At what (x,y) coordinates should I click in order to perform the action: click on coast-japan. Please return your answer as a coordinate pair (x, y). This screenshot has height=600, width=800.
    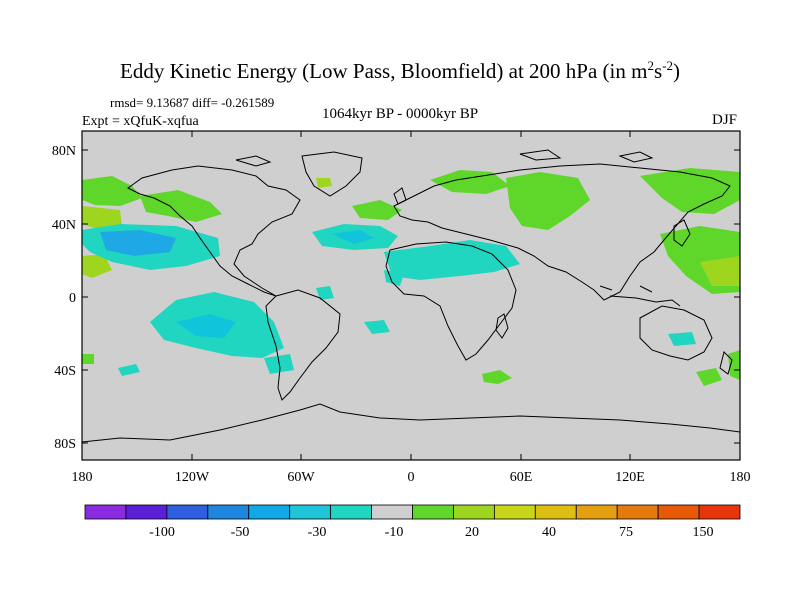
    Looking at the image, I should click on (682, 233).